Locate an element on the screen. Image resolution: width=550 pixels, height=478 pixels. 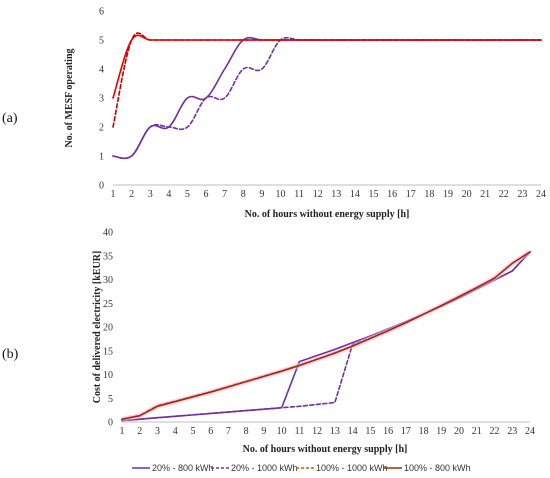
series-line-100-800-kwh is located at coordinates (327, 66).